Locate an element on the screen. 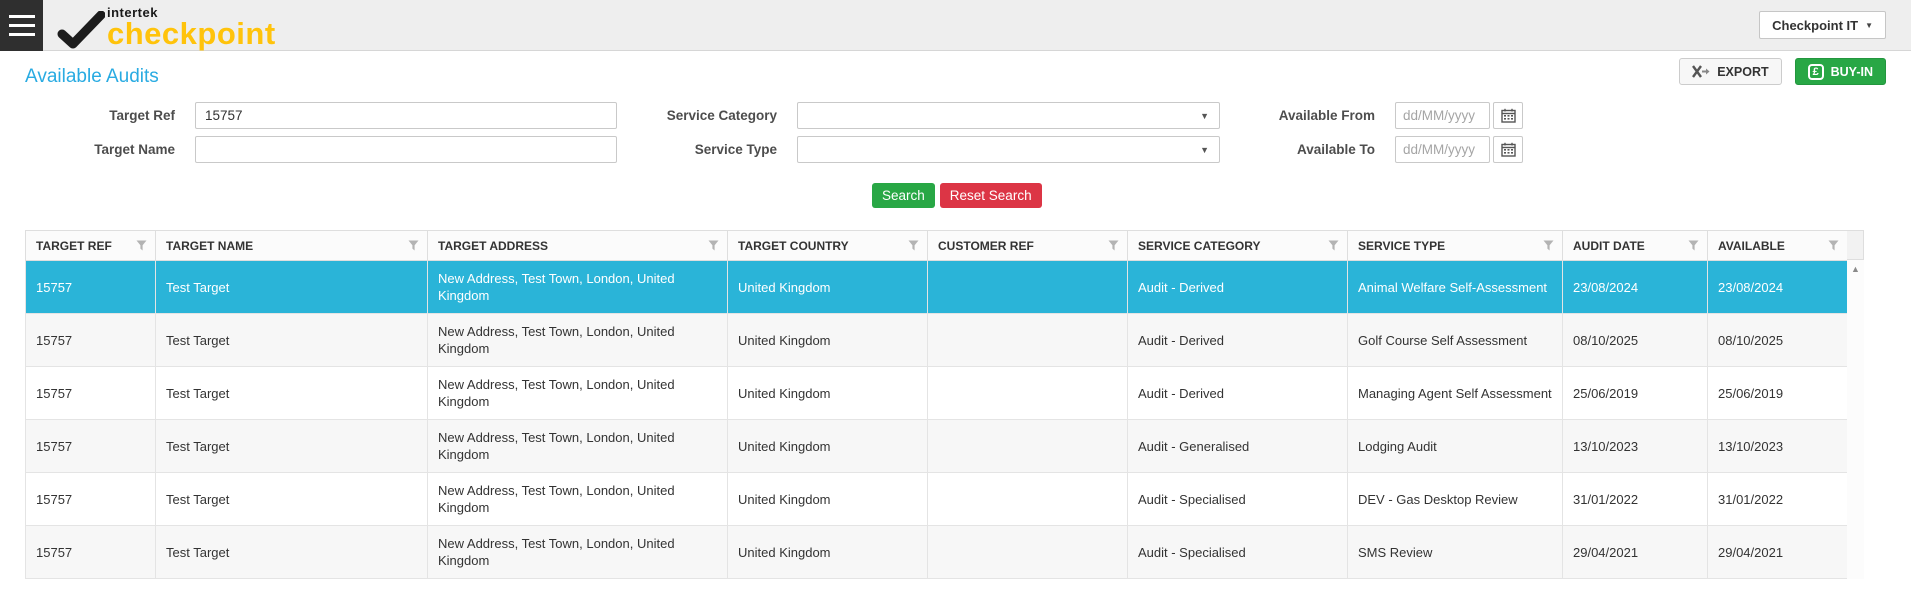 Image resolution: width=1911 pixels, height=598 pixels. buy-in-label: BUY-IN is located at coordinates (1851, 71).